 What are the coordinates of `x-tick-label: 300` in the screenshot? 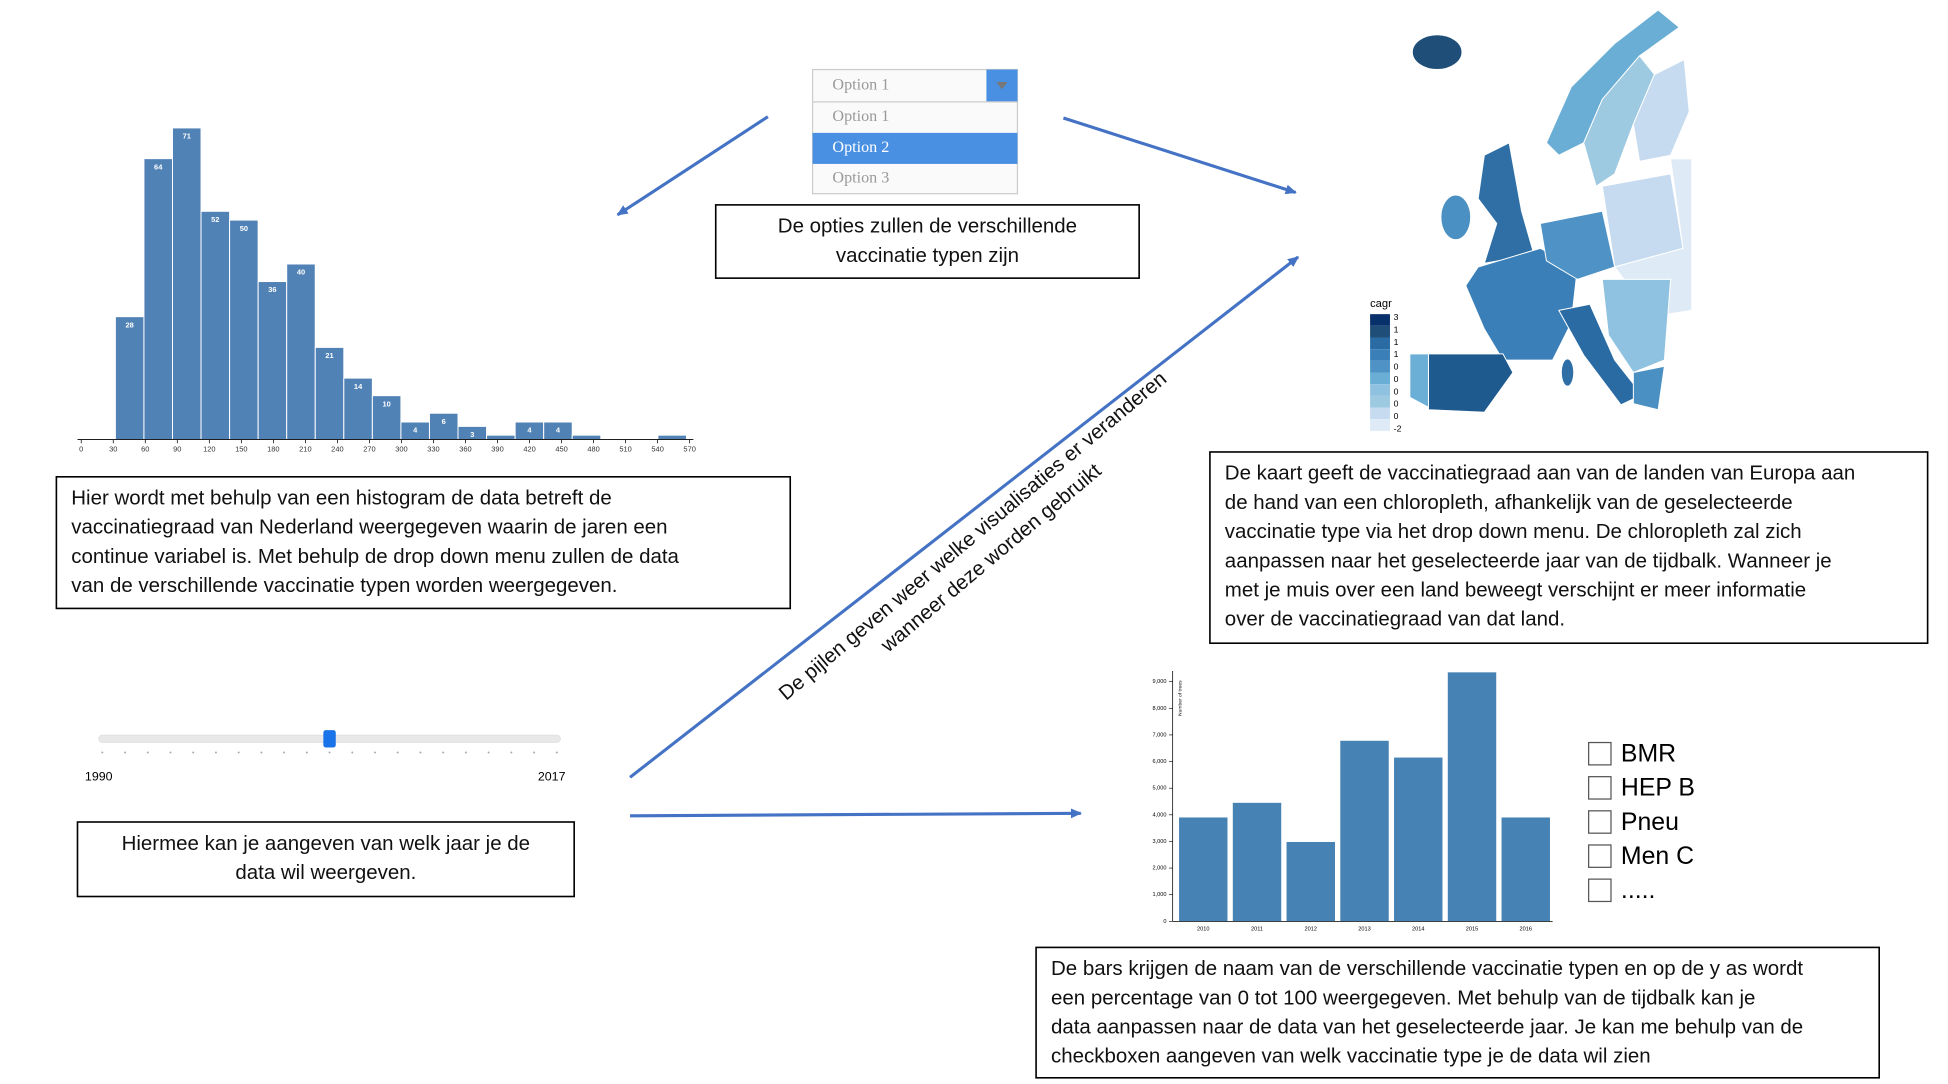 It's located at (401, 448).